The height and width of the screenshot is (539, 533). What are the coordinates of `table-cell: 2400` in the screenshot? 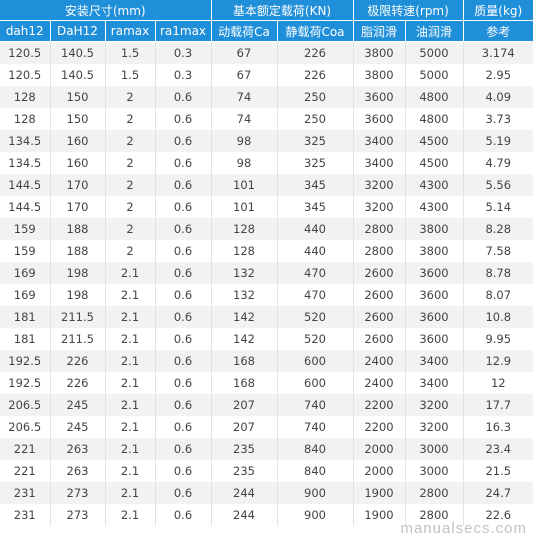 It's located at (379, 361).